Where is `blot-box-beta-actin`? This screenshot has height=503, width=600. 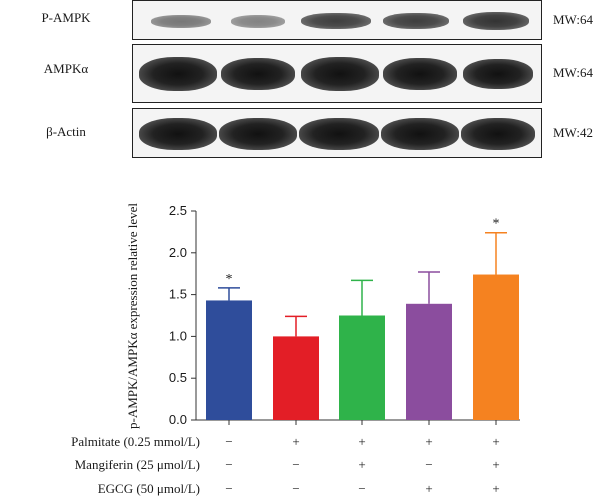 blot-box-beta-actin is located at coordinates (337, 133).